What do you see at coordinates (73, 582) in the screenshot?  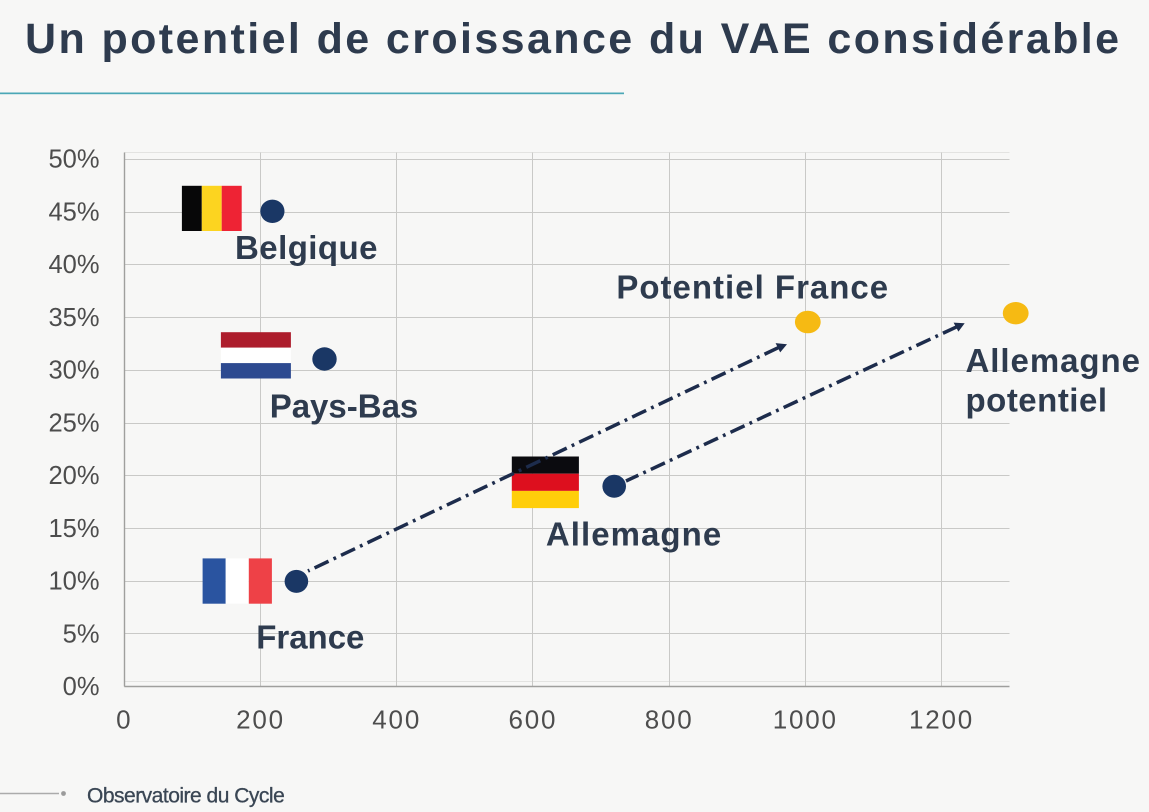 I see `svg-text: 10%` at bounding box center [73, 582].